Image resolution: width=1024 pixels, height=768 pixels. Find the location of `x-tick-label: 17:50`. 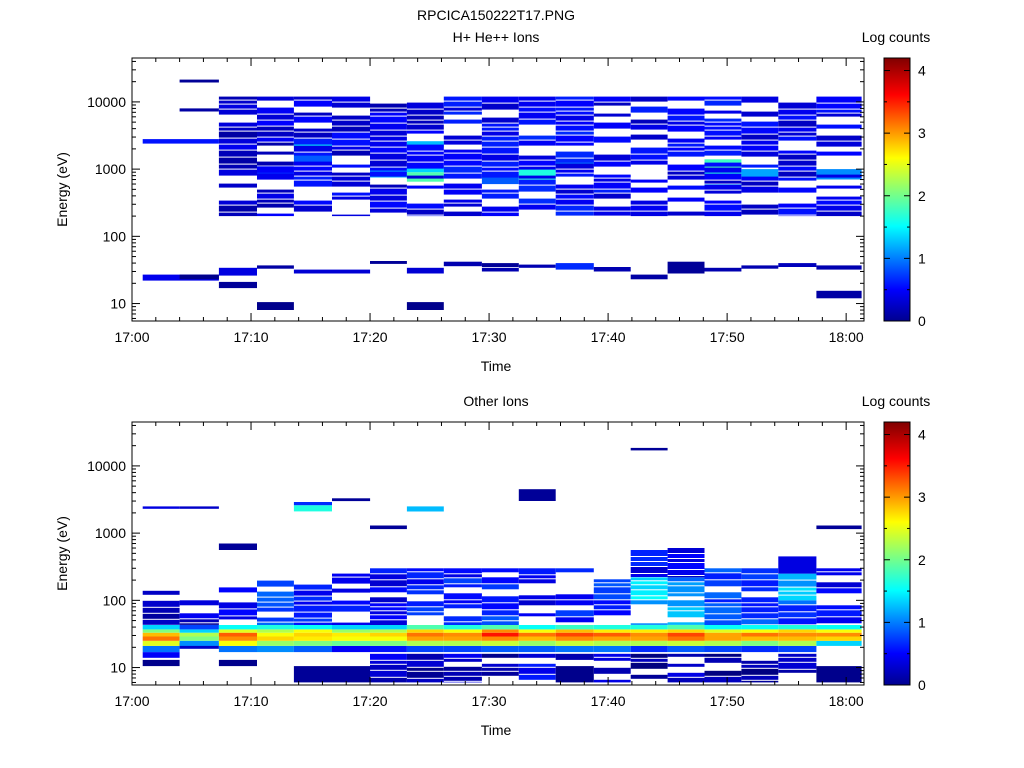

x-tick-label: 17:50 is located at coordinates (727, 701).